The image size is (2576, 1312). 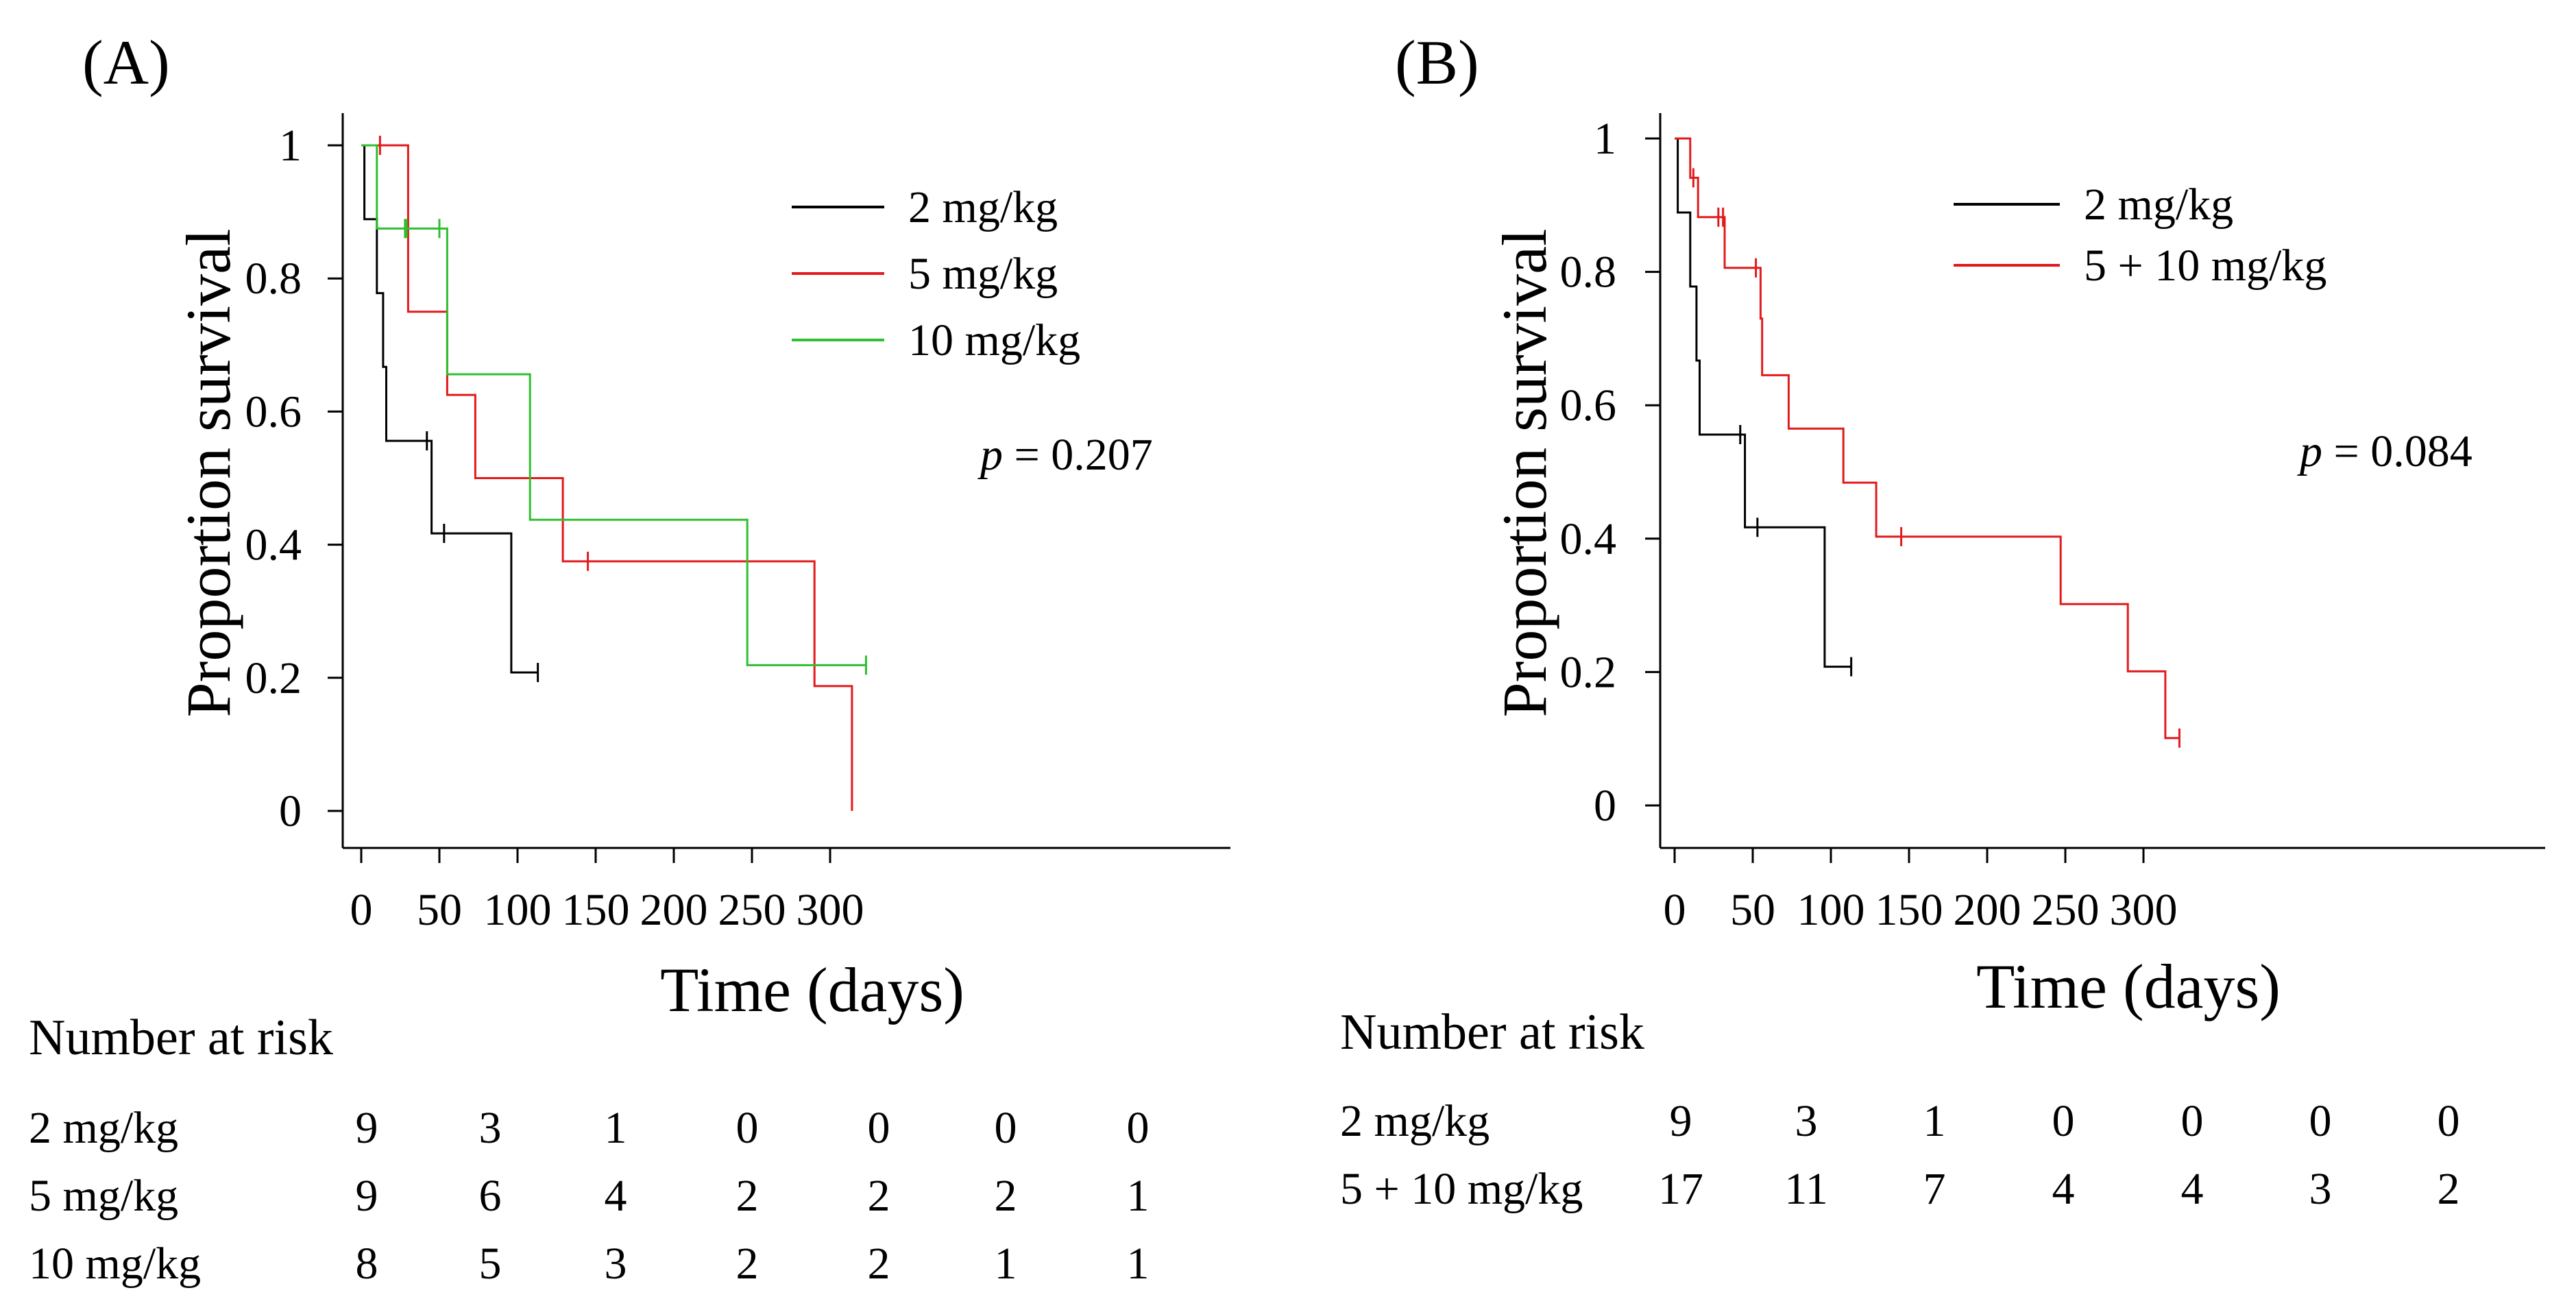 I want to click on survival-curve-10-mg-kg, so click(x=613, y=405).